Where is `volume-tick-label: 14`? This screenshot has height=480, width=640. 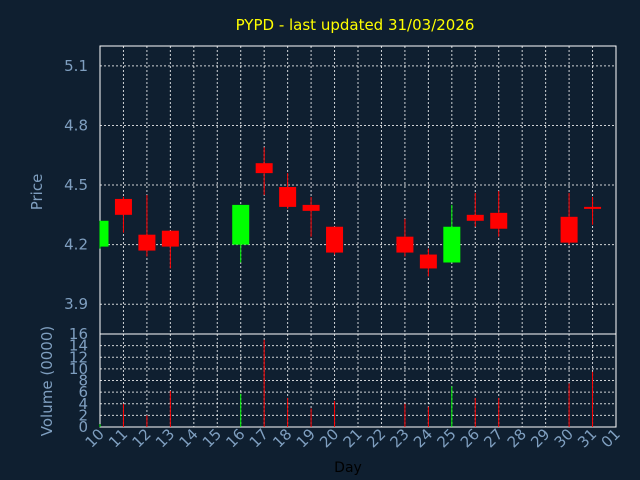
volume-tick-label: 14 is located at coordinates (78, 346).